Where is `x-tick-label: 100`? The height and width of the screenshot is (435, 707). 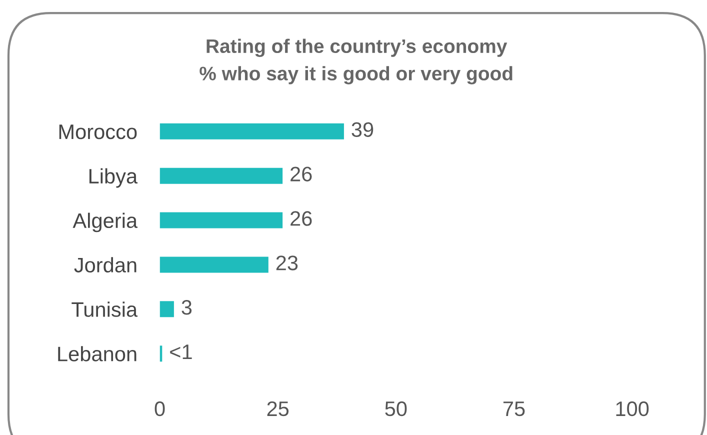
x-tick-label: 100 is located at coordinates (632, 408).